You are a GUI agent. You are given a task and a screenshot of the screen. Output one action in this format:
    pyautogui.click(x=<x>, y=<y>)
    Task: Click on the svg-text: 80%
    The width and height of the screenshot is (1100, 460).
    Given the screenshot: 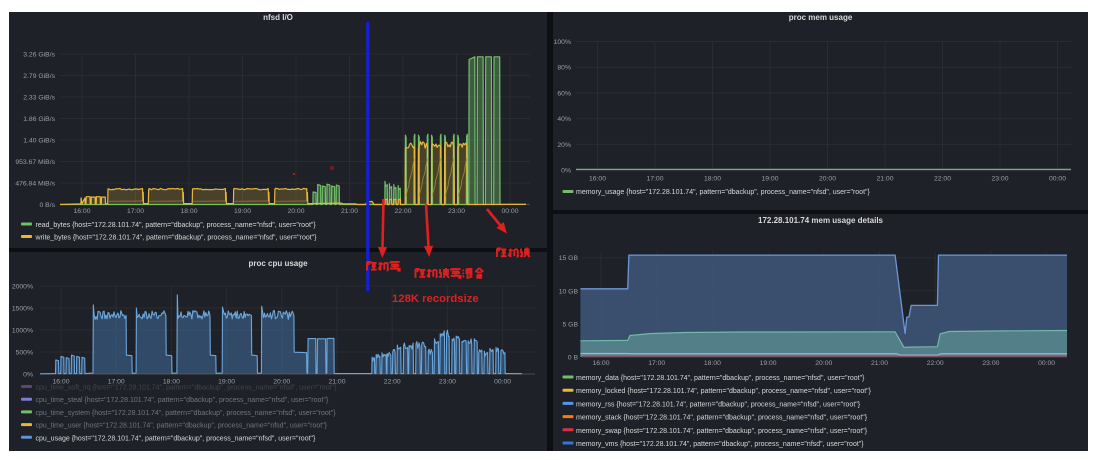 What is the action you would take?
    pyautogui.click(x=564, y=68)
    